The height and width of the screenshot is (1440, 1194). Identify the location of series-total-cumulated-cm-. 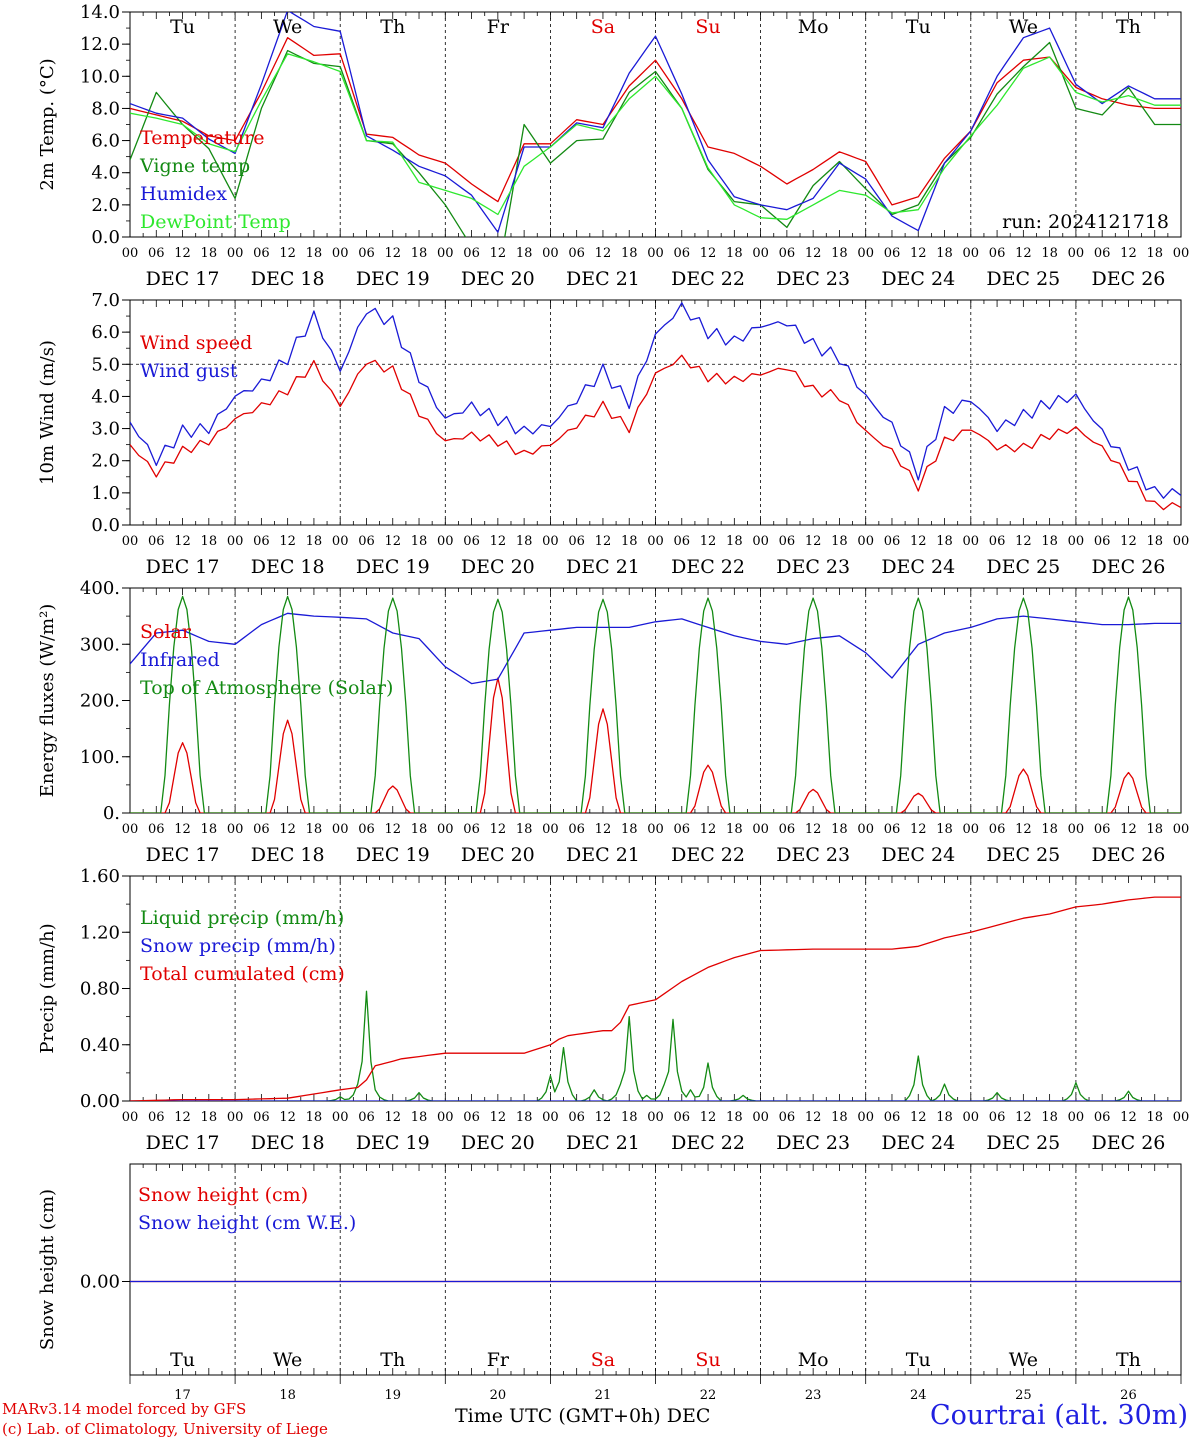
(655, 998).